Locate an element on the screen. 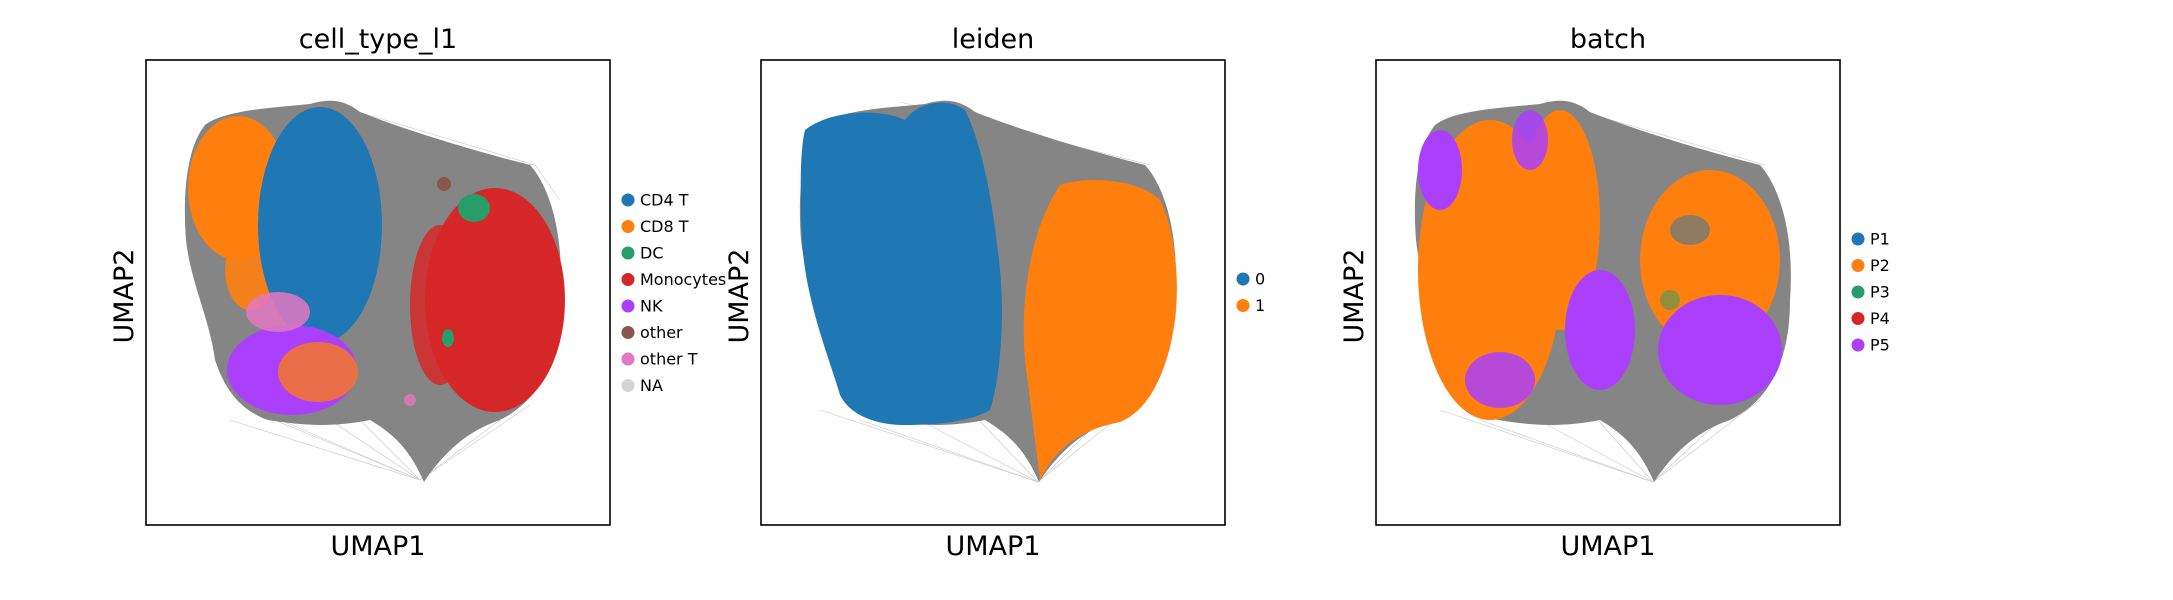 Image resolution: width=2173 pixels, height=600 pixels. panel-title: batch is located at coordinates (1608, 39).